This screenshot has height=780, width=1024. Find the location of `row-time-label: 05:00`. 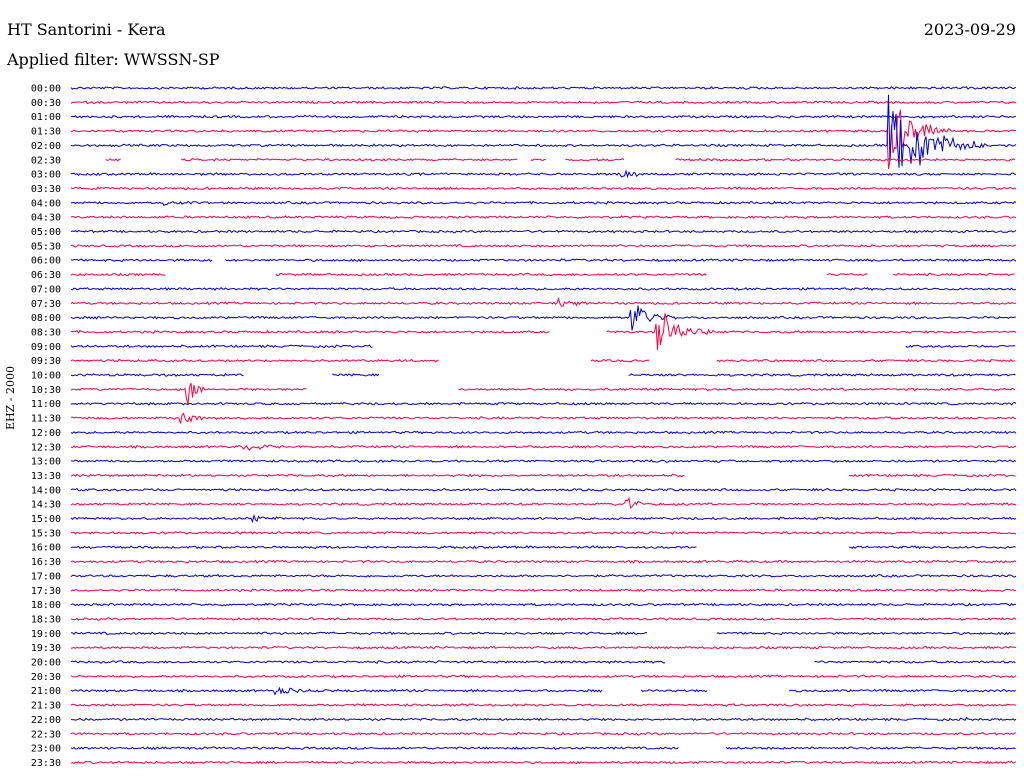

row-time-label: 05:00 is located at coordinates (46, 232).